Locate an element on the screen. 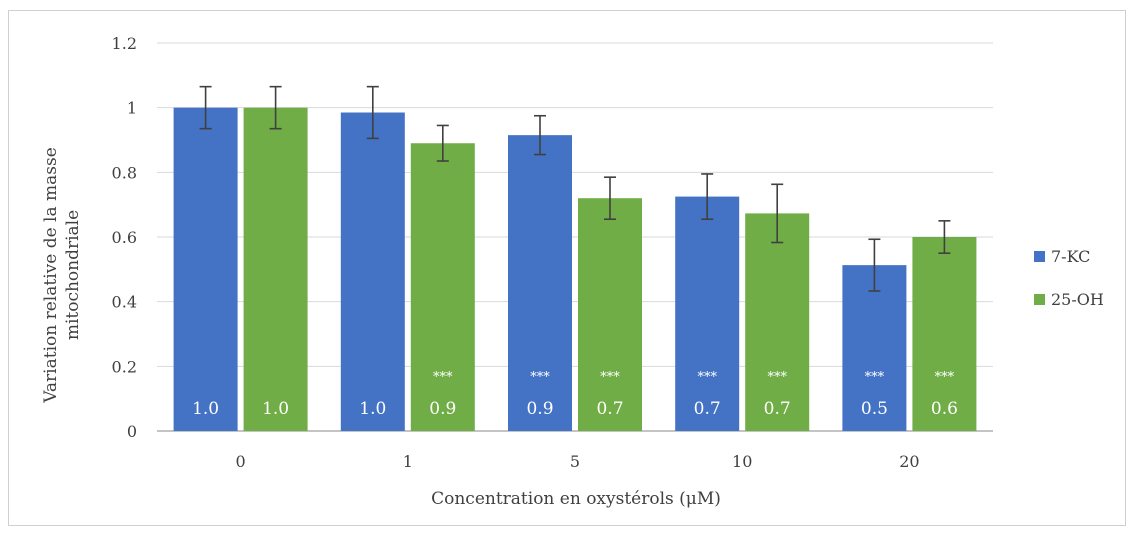 Image resolution: width=1135 pixels, height=536 pixels. y-axis-title-line-2: mitochondriale is located at coordinates (73, 275).